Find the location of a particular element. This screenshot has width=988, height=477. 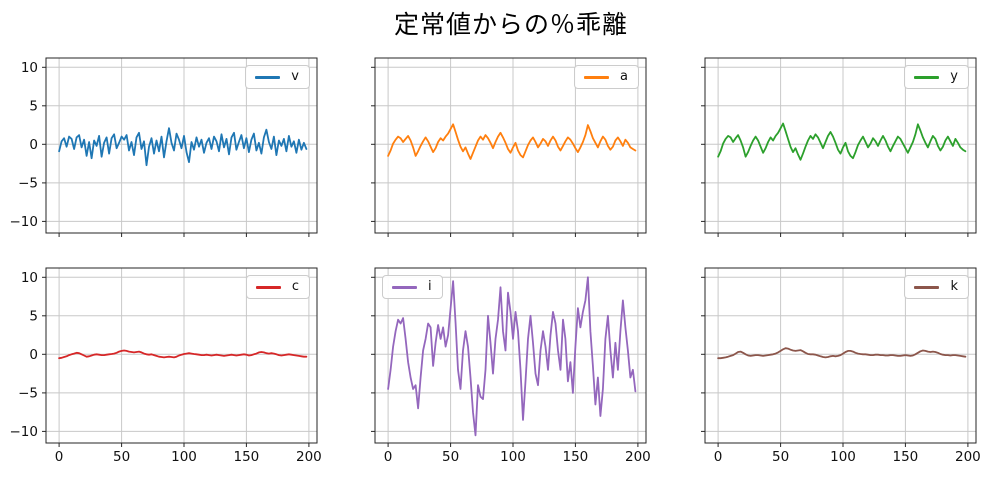

legend-k: k is located at coordinates (936, 287).